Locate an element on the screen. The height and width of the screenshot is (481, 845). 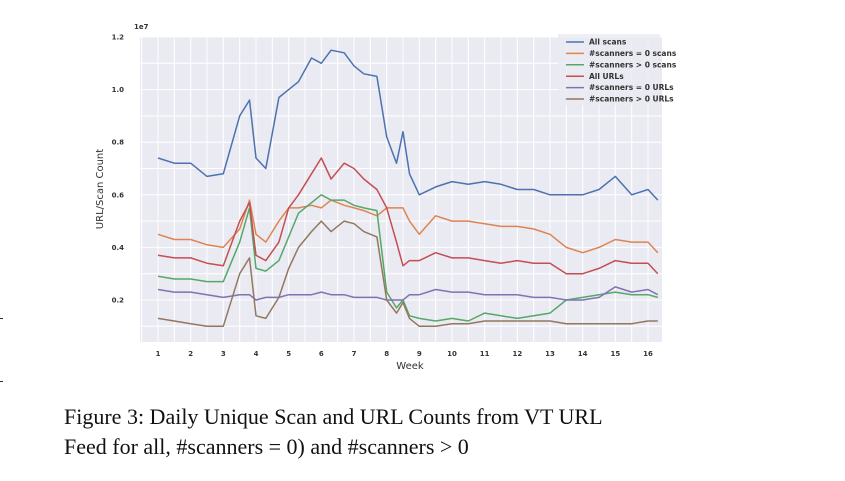
x-tick-label: 9 is located at coordinates (419, 354).